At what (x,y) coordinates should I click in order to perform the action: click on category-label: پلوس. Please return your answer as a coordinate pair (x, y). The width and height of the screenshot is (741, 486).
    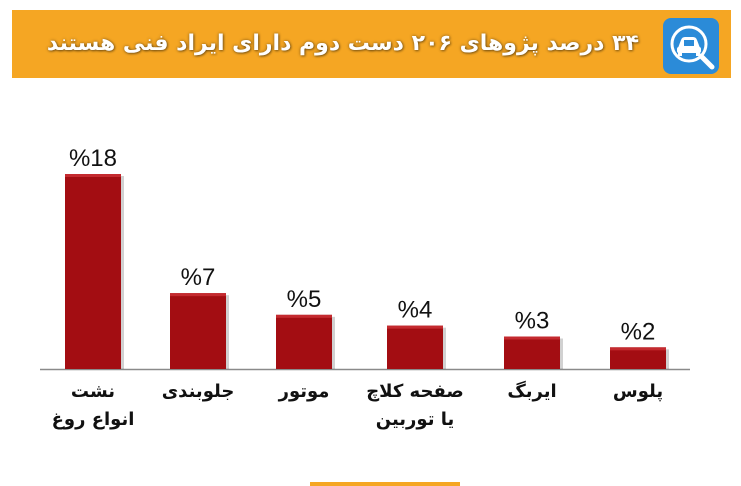
    Looking at the image, I should click on (638, 391).